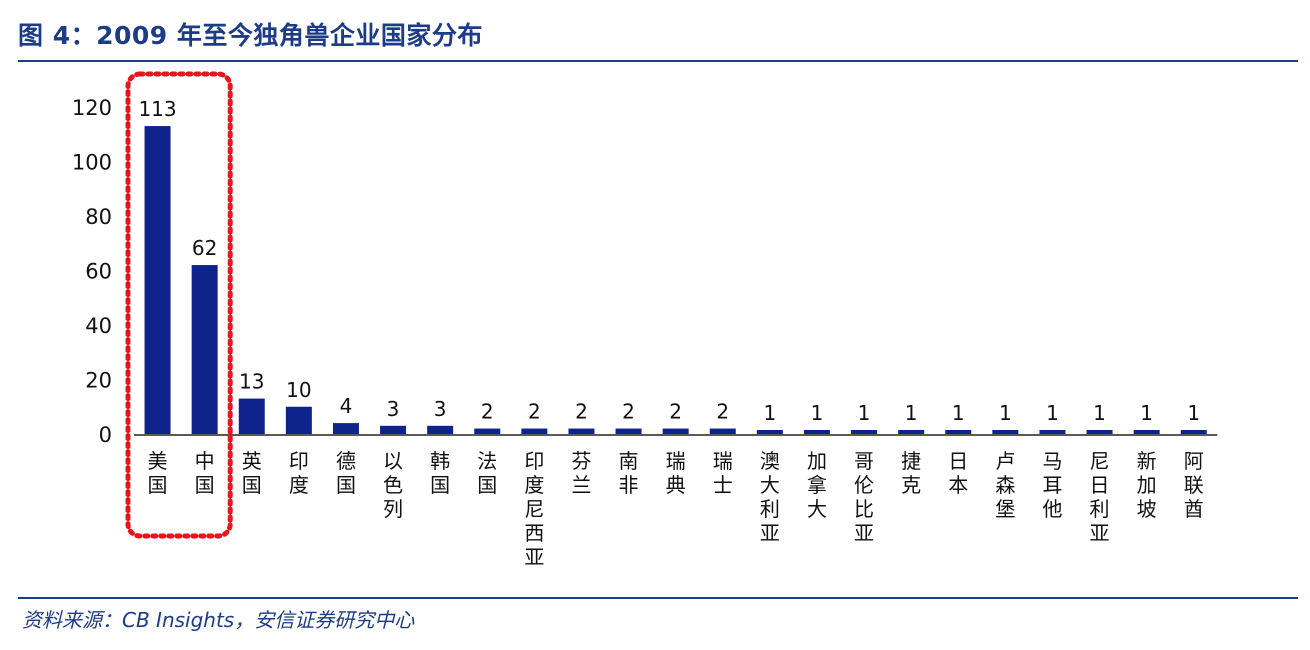 The image size is (1310, 650). I want to click on highlight-box, so click(179, 305).